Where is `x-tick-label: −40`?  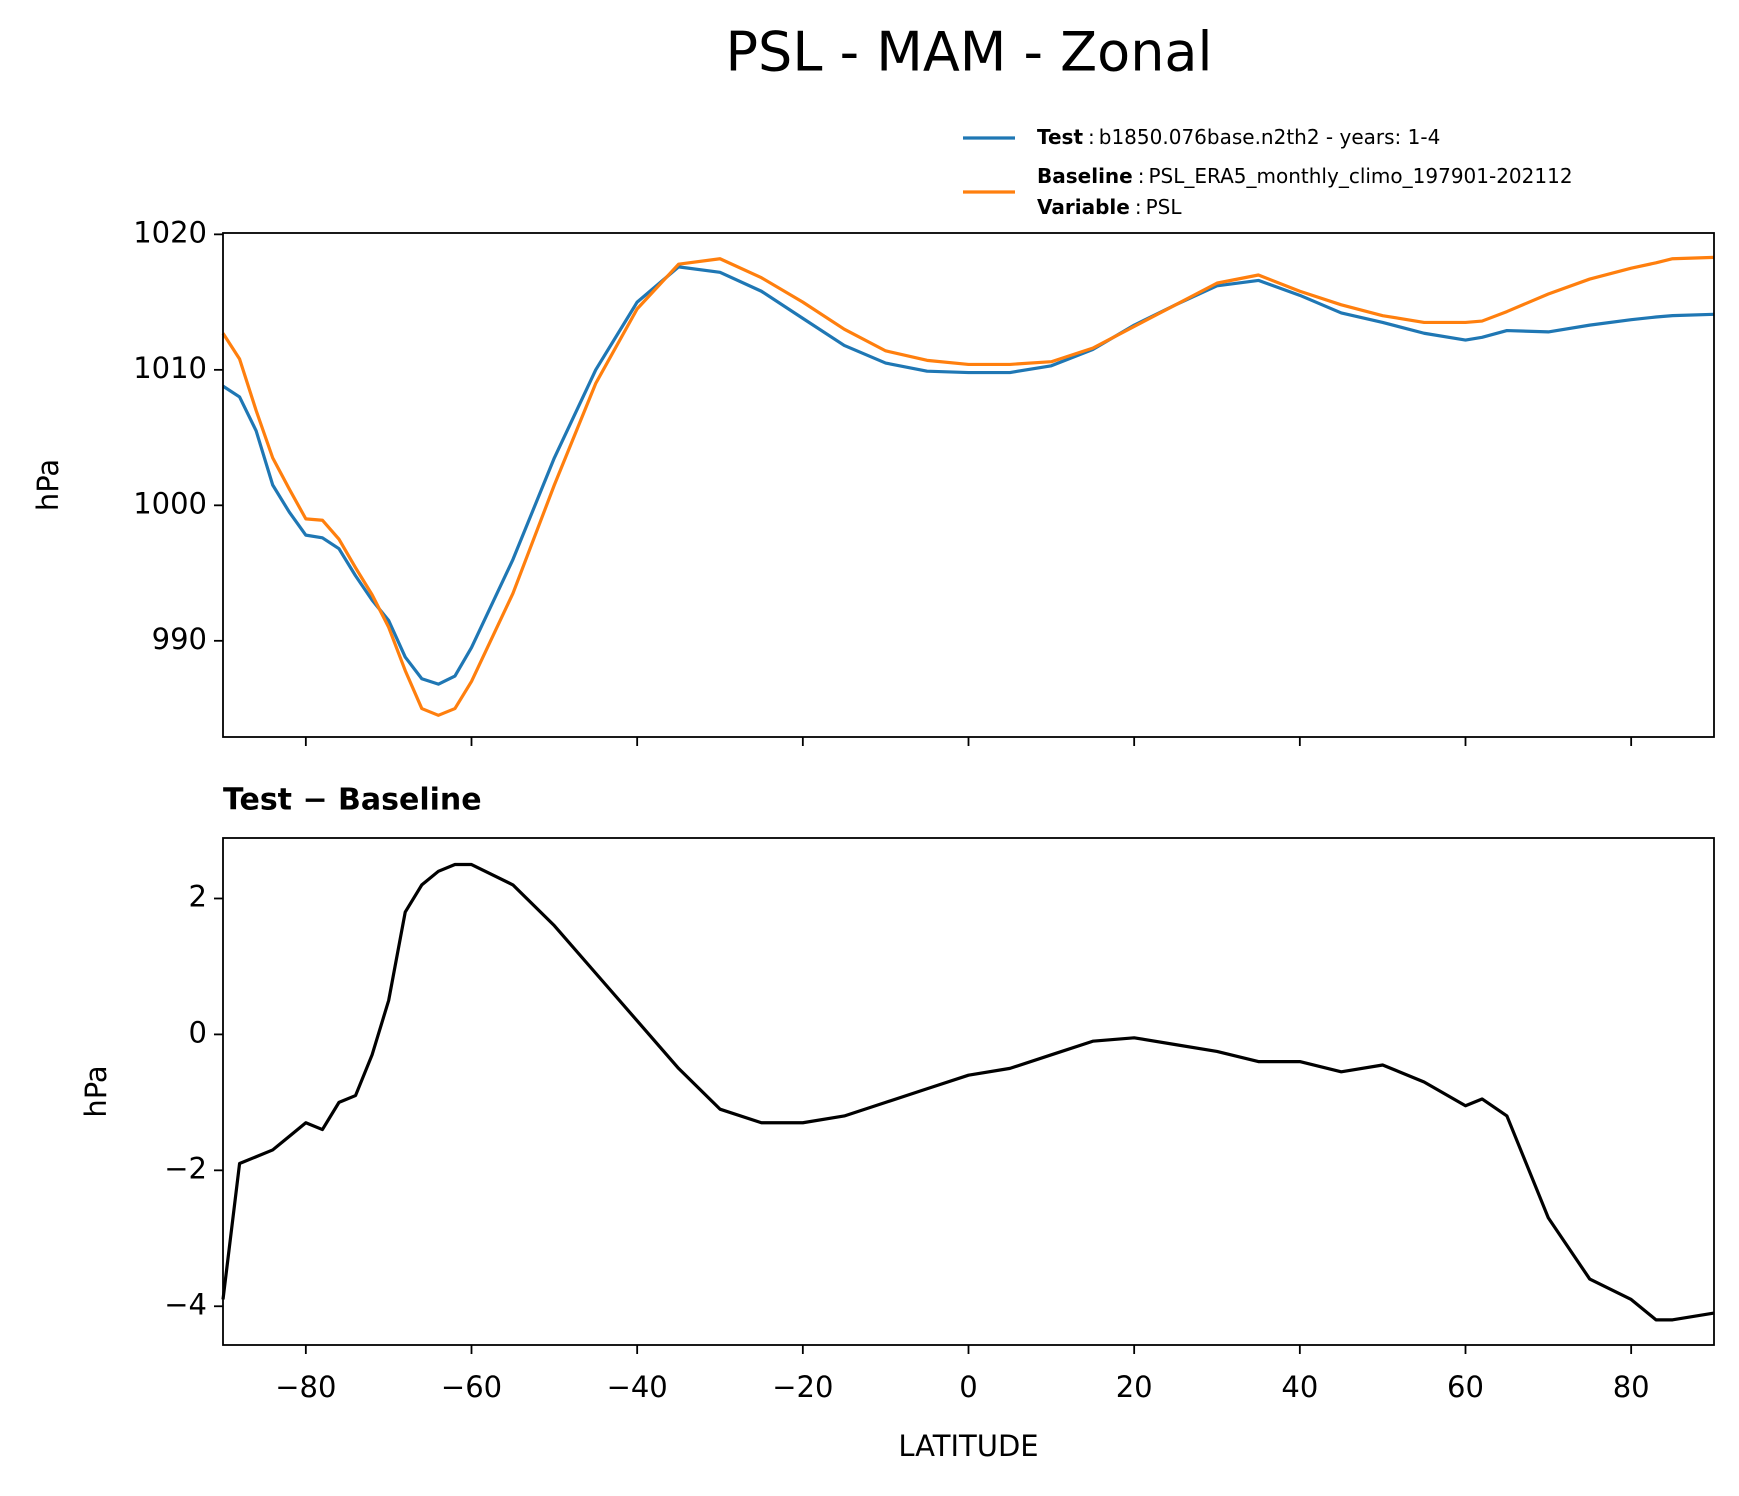 x-tick-label: −40 is located at coordinates (637, 1387).